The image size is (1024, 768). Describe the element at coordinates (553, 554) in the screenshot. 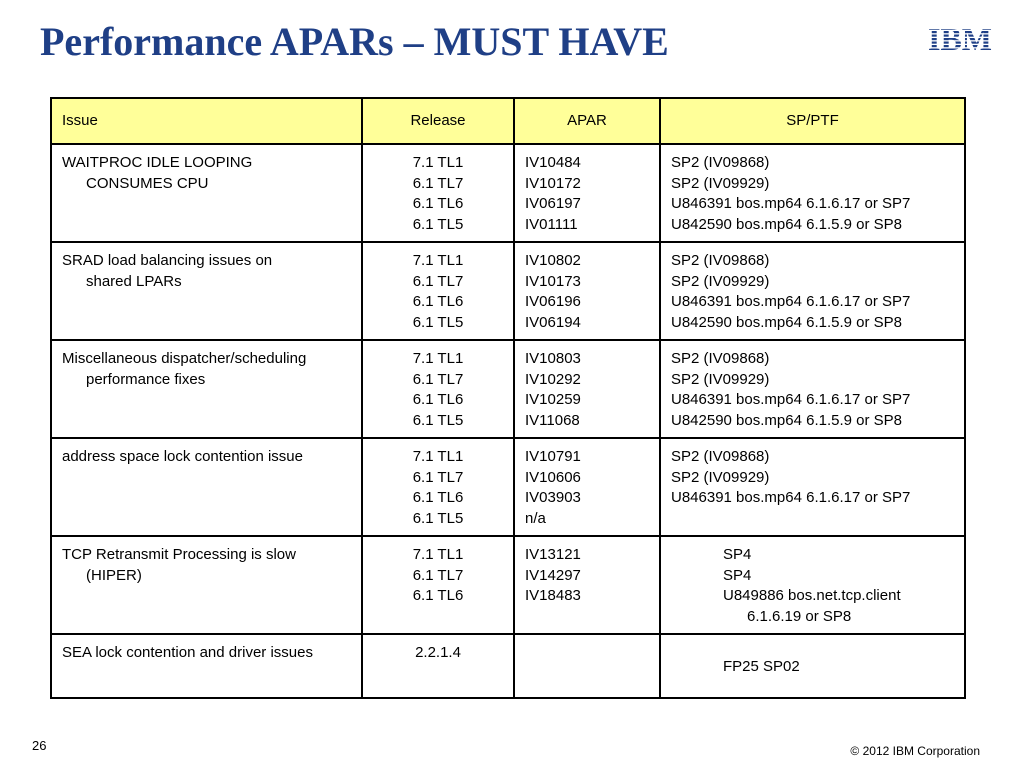

I see `apar-value: IV13121` at that location.